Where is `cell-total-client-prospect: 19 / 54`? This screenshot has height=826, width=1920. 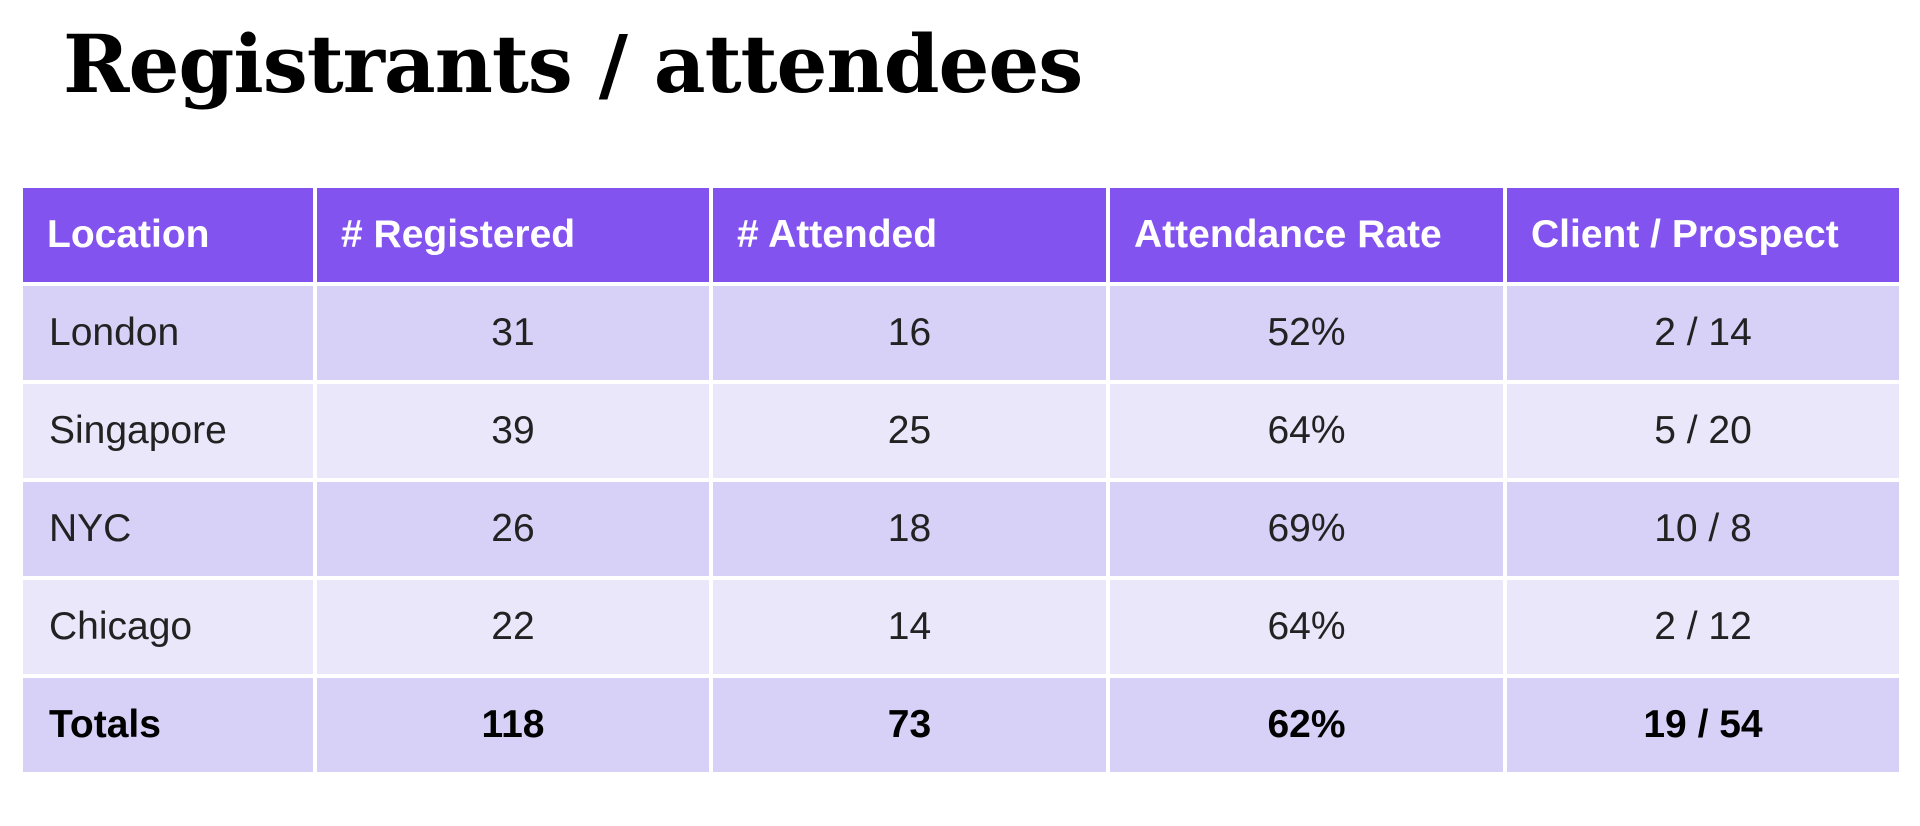
cell-total-client-prospect: 19 / 54 is located at coordinates (1703, 725).